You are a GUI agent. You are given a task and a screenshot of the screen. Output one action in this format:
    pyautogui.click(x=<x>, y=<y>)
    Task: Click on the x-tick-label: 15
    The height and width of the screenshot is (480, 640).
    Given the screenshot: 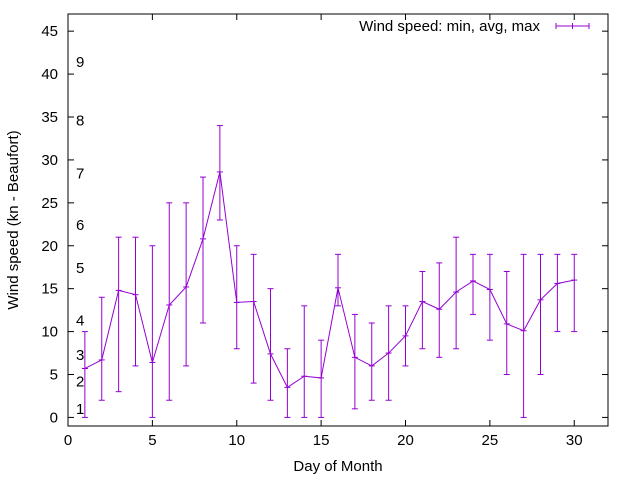 What is the action you would take?
    pyautogui.click(x=321, y=440)
    